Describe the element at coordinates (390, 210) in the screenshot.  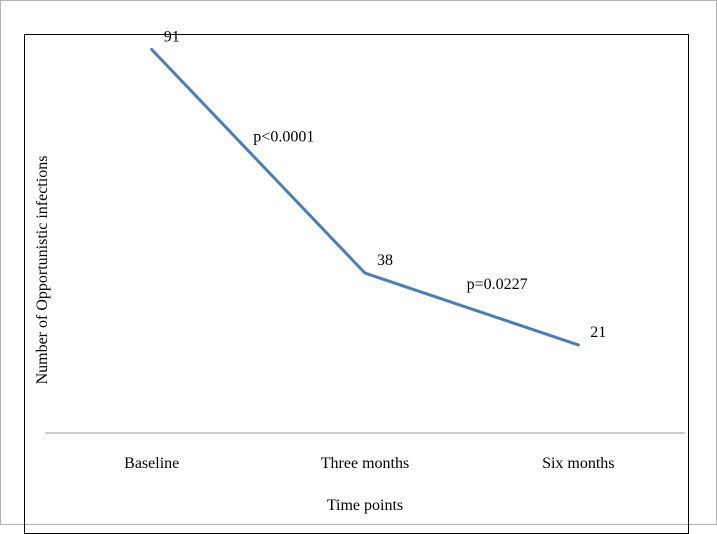
I see `annotations: p<0.0001 p=0.0227` at that location.